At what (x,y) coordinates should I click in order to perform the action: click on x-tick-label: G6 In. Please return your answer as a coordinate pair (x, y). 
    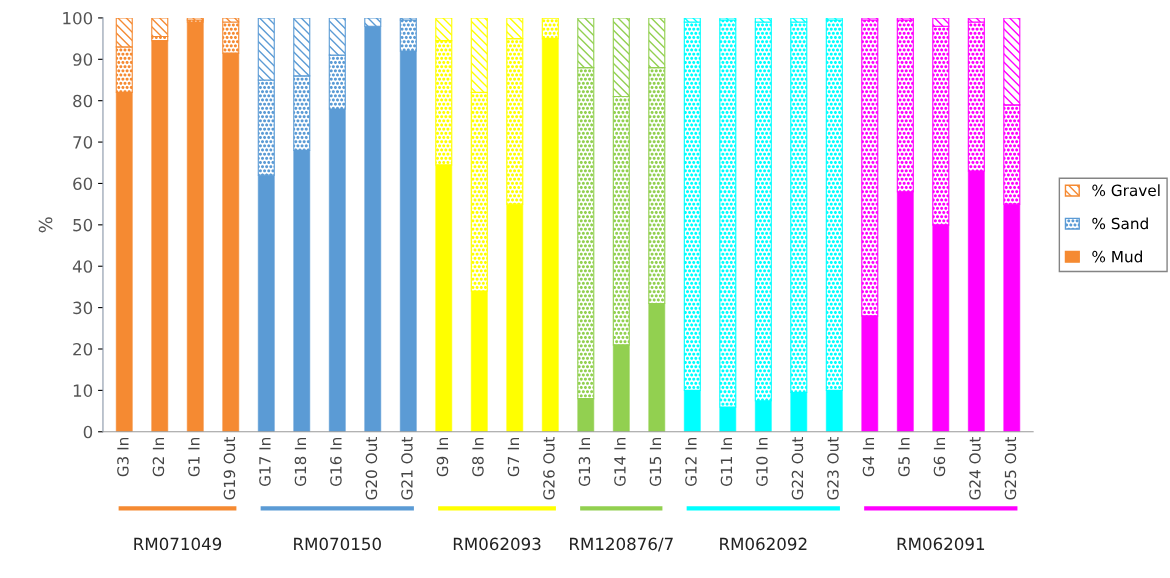
    Looking at the image, I should click on (939, 457).